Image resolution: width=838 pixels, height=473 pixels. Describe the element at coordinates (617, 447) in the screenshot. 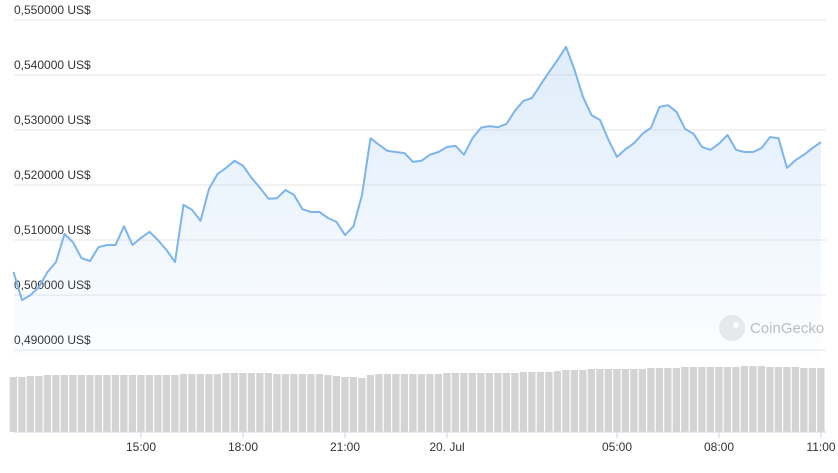

I see `x-tick-label: 05:00` at that location.